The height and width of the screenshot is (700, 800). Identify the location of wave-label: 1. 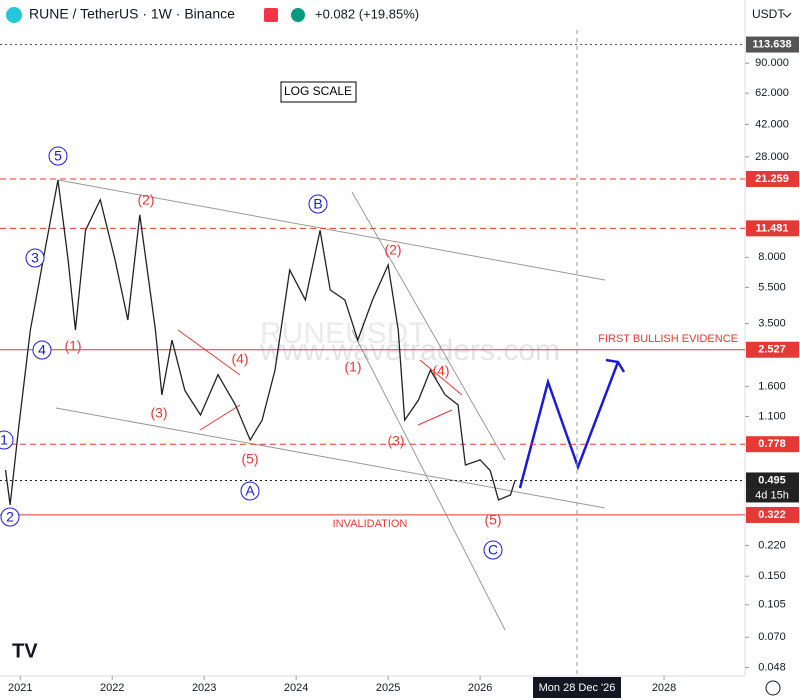
(4, 440).